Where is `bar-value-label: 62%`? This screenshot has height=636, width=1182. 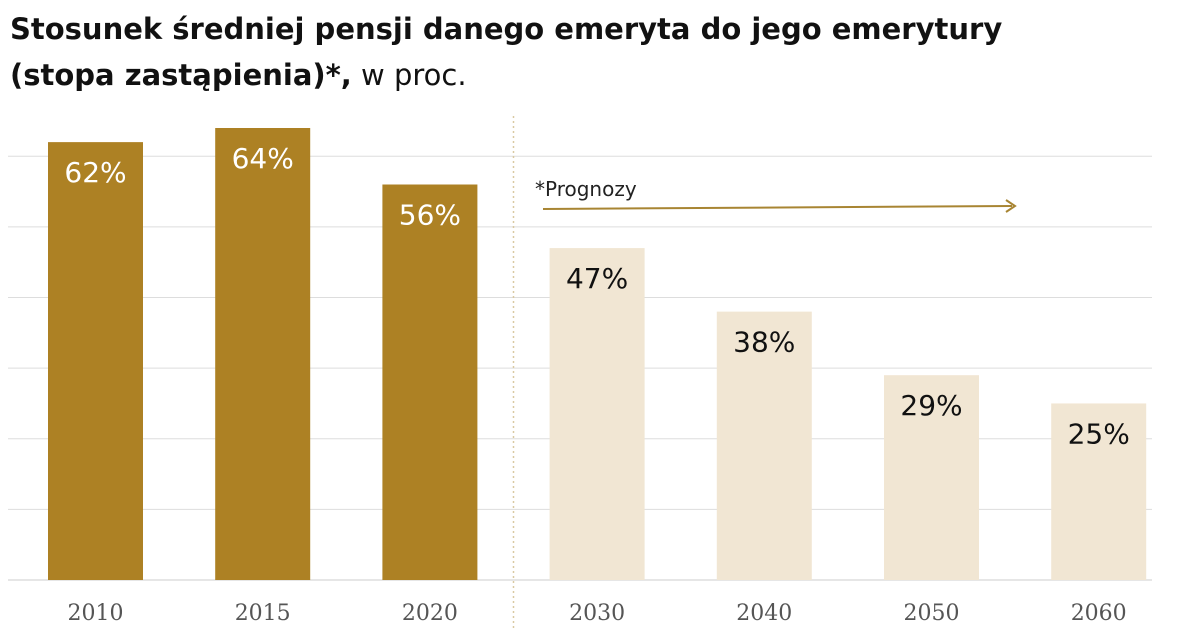 bar-value-label: 62% is located at coordinates (95, 172).